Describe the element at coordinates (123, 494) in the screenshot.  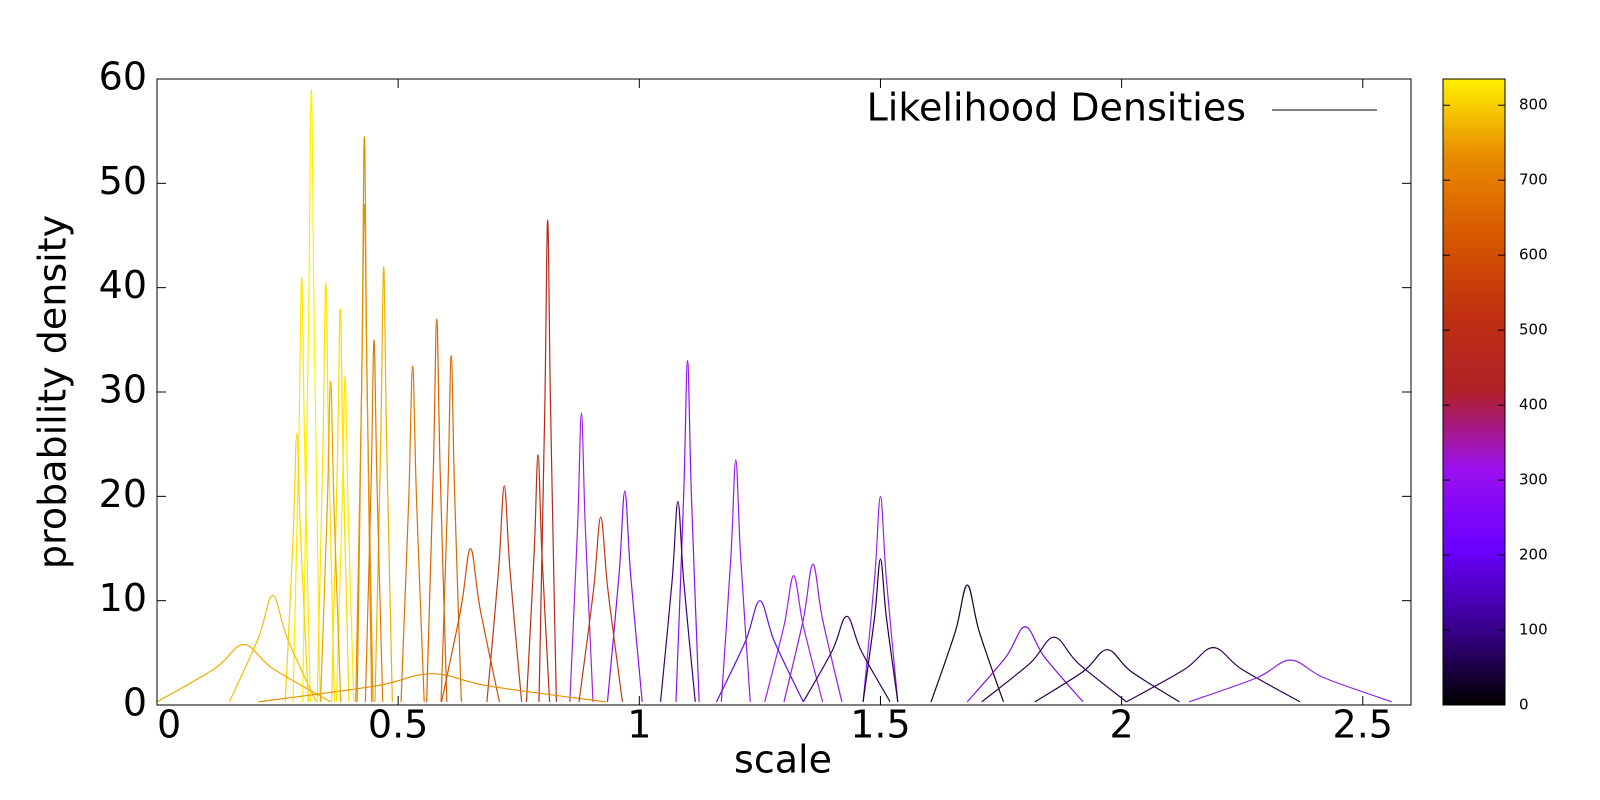
I see `y-tick-label: 20` at that location.